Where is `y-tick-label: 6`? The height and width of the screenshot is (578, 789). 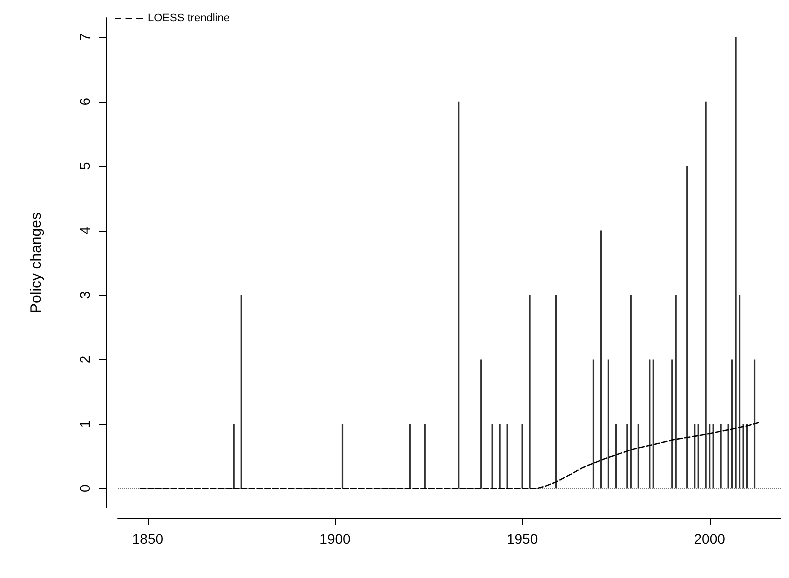
y-tick-label: 6 is located at coordinates (85, 102).